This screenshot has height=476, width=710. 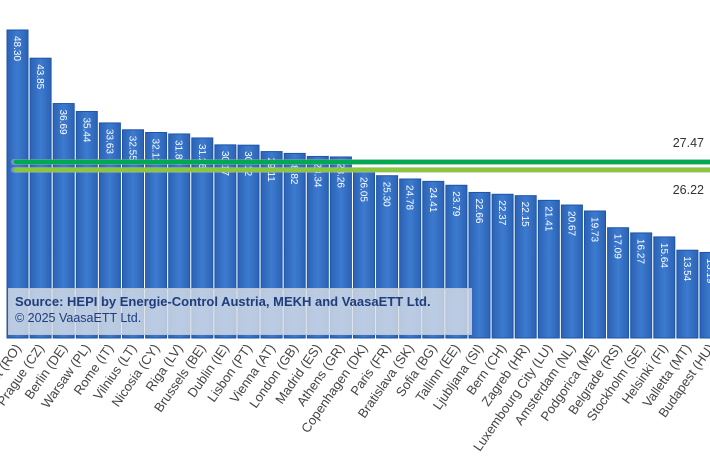 I want to click on copyright-text: © 2025 VaasaETT Ltd., so click(x=78, y=318).